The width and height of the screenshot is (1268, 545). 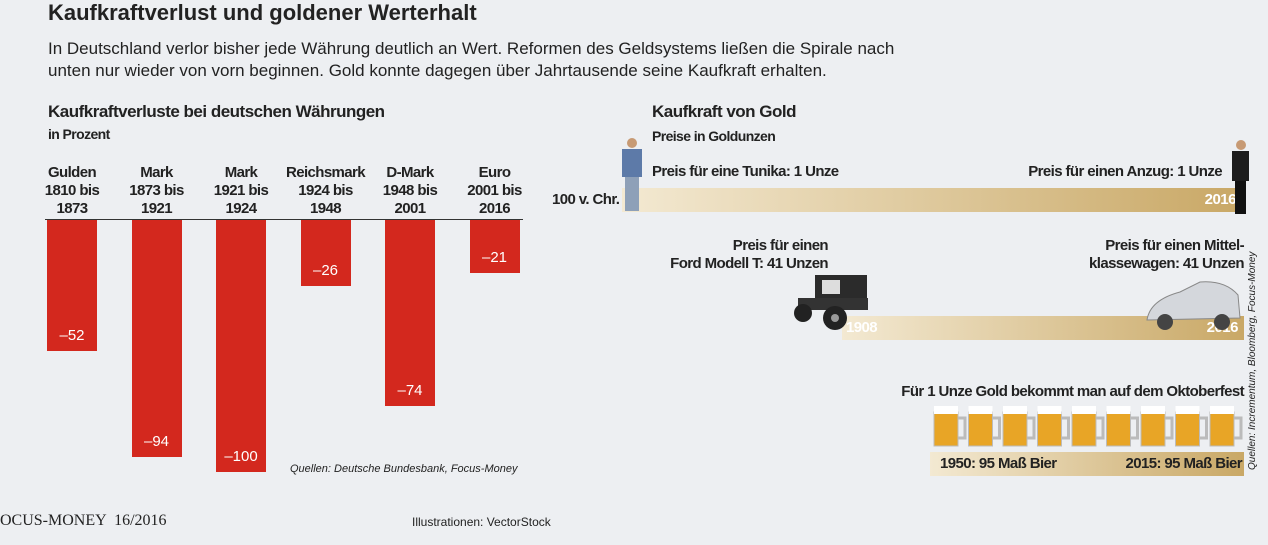 What do you see at coordinates (284, 219) in the screenshot?
I see `baseline` at bounding box center [284, 219].